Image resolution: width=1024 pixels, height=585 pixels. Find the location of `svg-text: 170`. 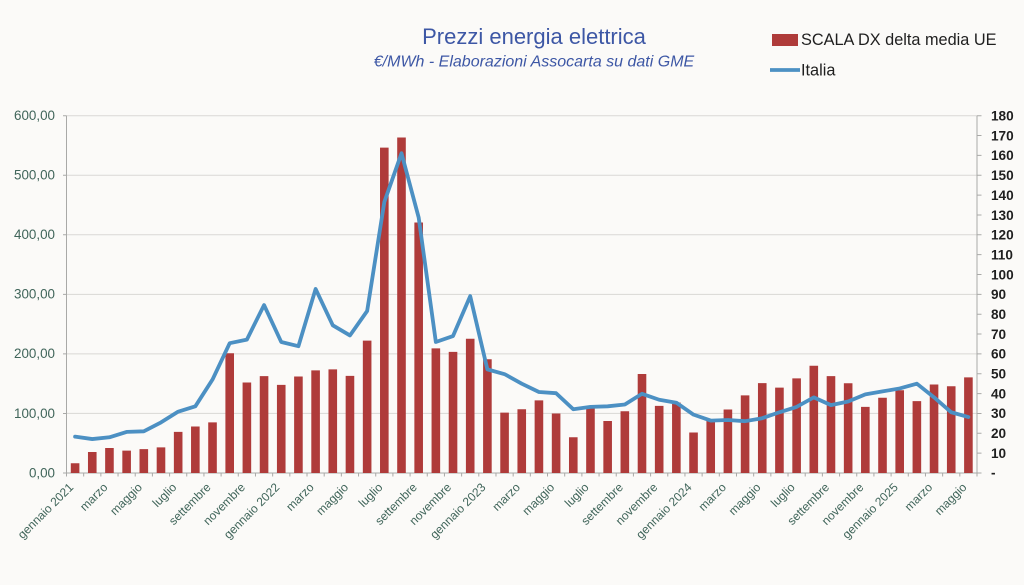

svg-text: 170 is located at coordinates (1002, 135).